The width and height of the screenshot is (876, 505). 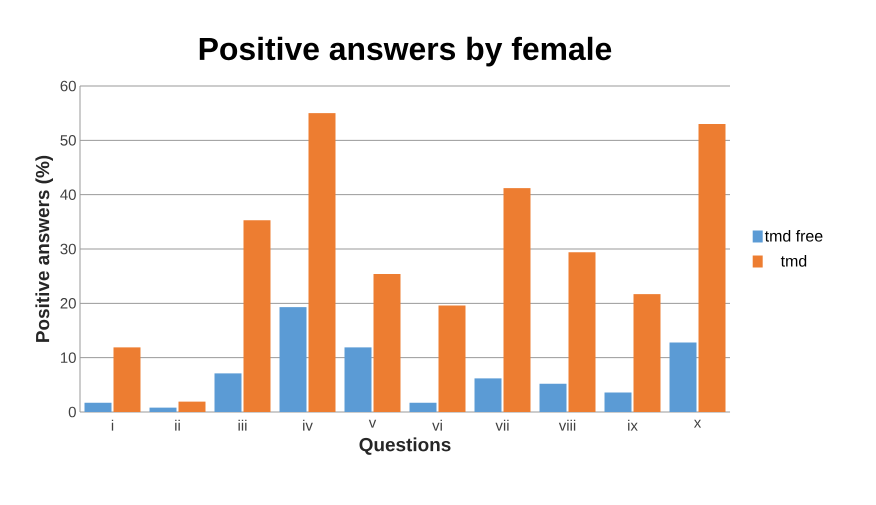 What do you see at coordinates (68, 194) in the screenshot?
I see `y-tick-label: 40` at bounding box center [68, 194].